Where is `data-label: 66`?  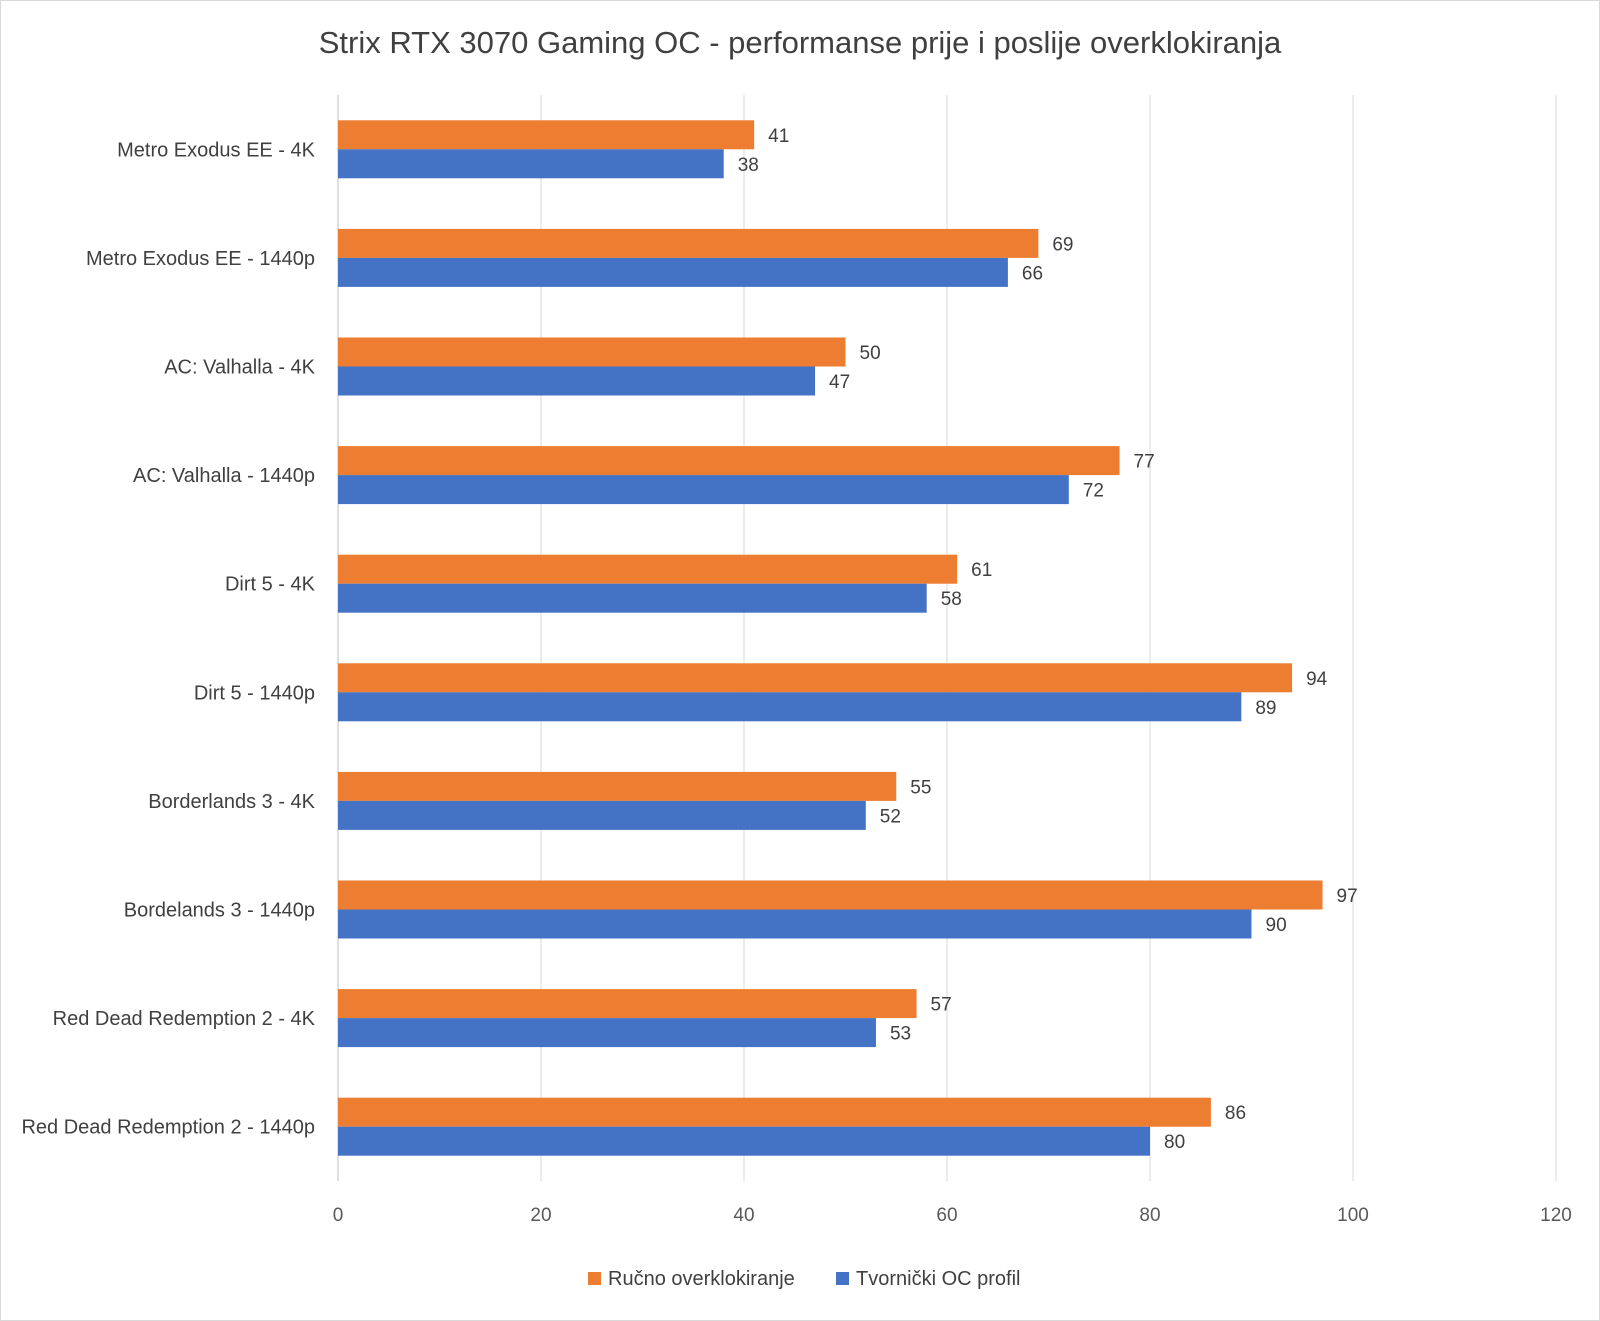 data-label: 66 is located at coordinates (1032, 273).